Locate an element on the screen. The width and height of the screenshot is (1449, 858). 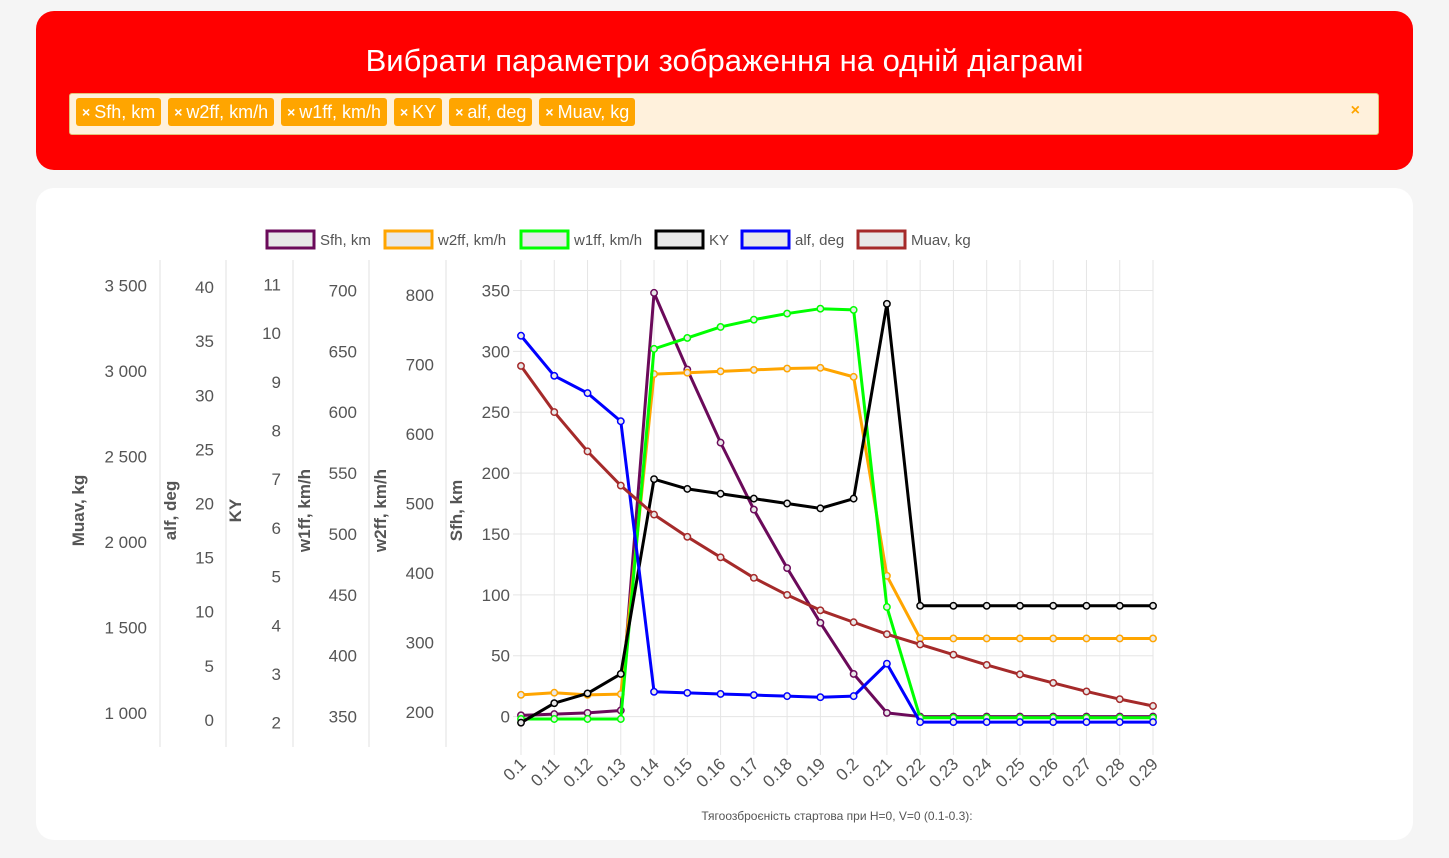
legend-label: w2ff, km/h is located at coordinates (471, 240).